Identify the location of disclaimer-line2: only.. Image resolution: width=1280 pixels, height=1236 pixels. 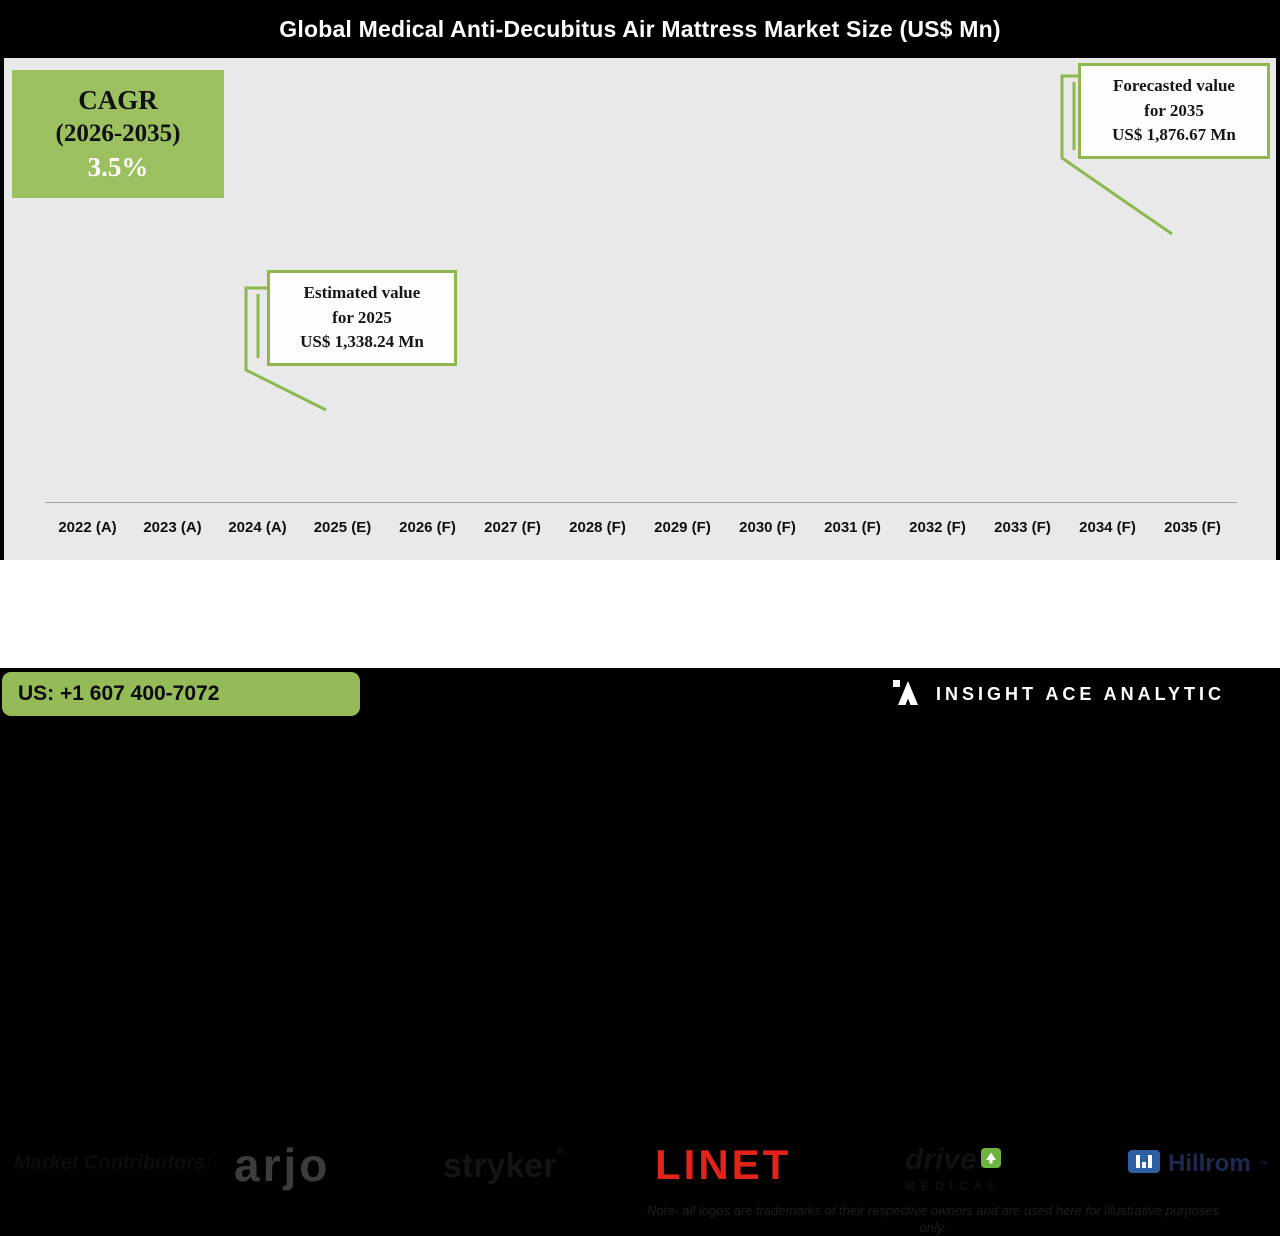
(933, 1227).